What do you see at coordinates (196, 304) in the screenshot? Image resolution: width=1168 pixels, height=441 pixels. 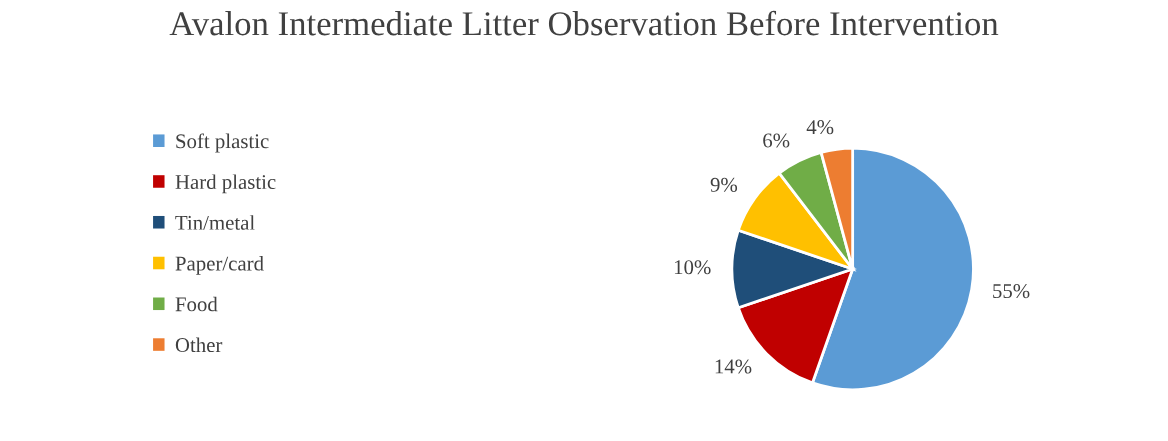 I see `legend-label: Food` at bounding box center [196, 304].